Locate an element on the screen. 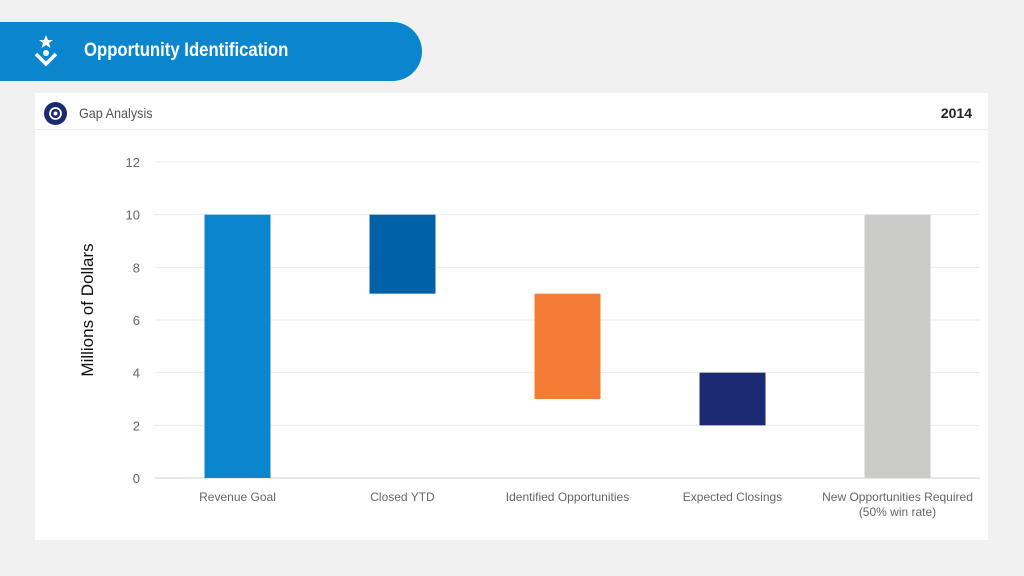 This screenshot has width=1024, height=576. target-icon is located at coordinates (55, 113).